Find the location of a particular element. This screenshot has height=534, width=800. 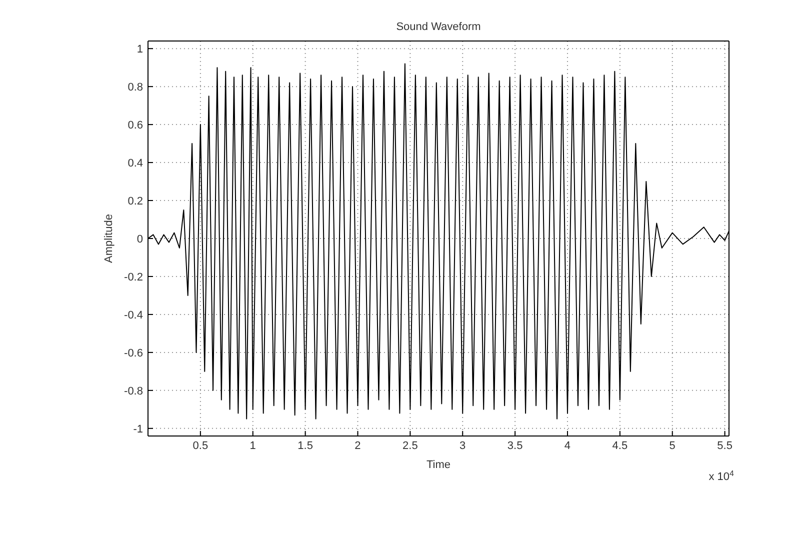

y-axis-title: Amplitude is located at coordinates (108, 238).